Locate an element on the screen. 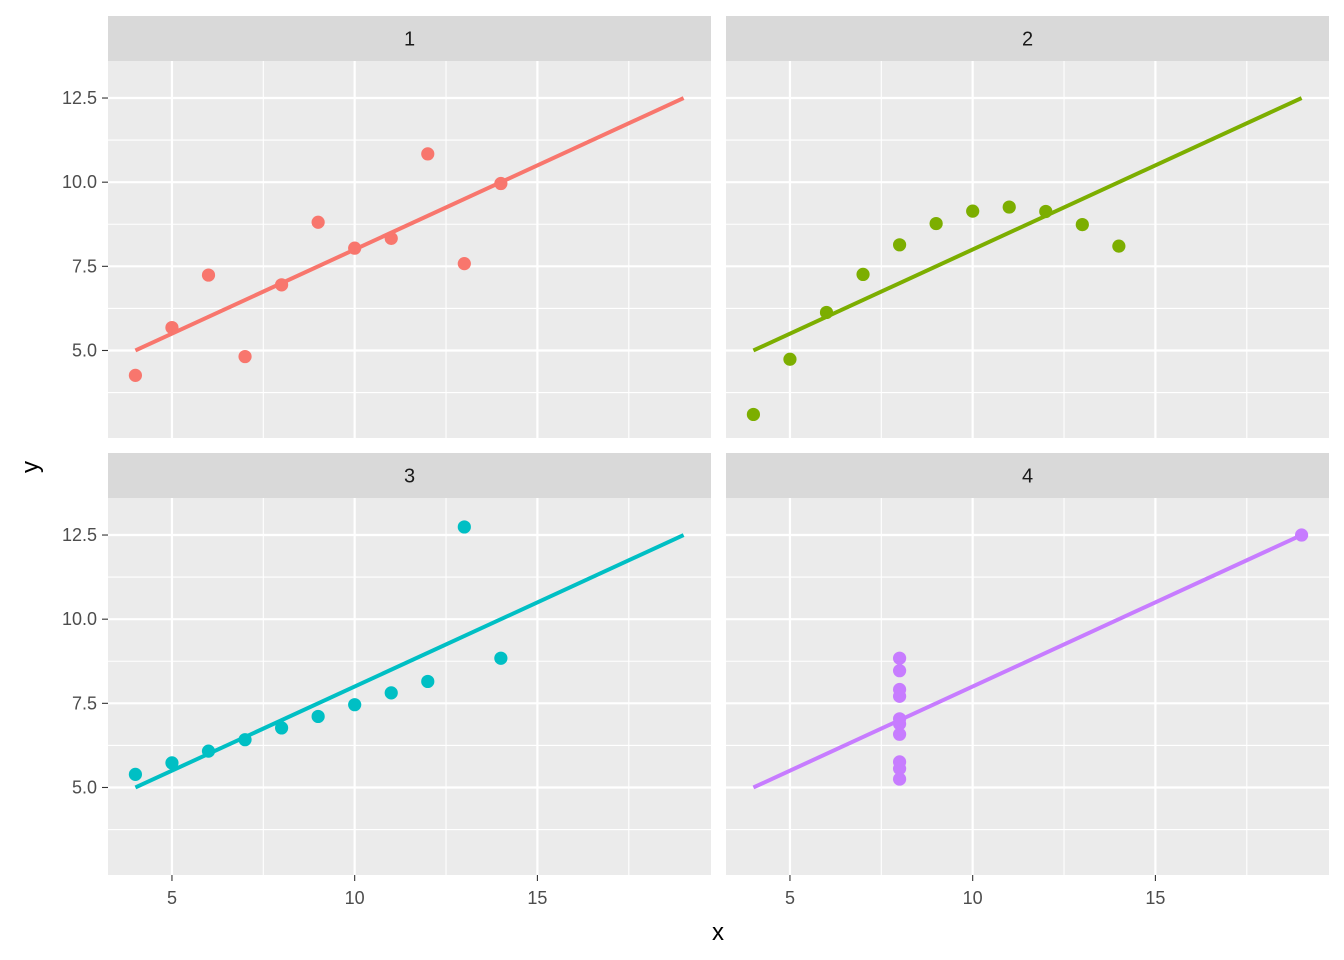 The image size is (1344, 960). y-axis-title: y is located at coordinates (30, 467).